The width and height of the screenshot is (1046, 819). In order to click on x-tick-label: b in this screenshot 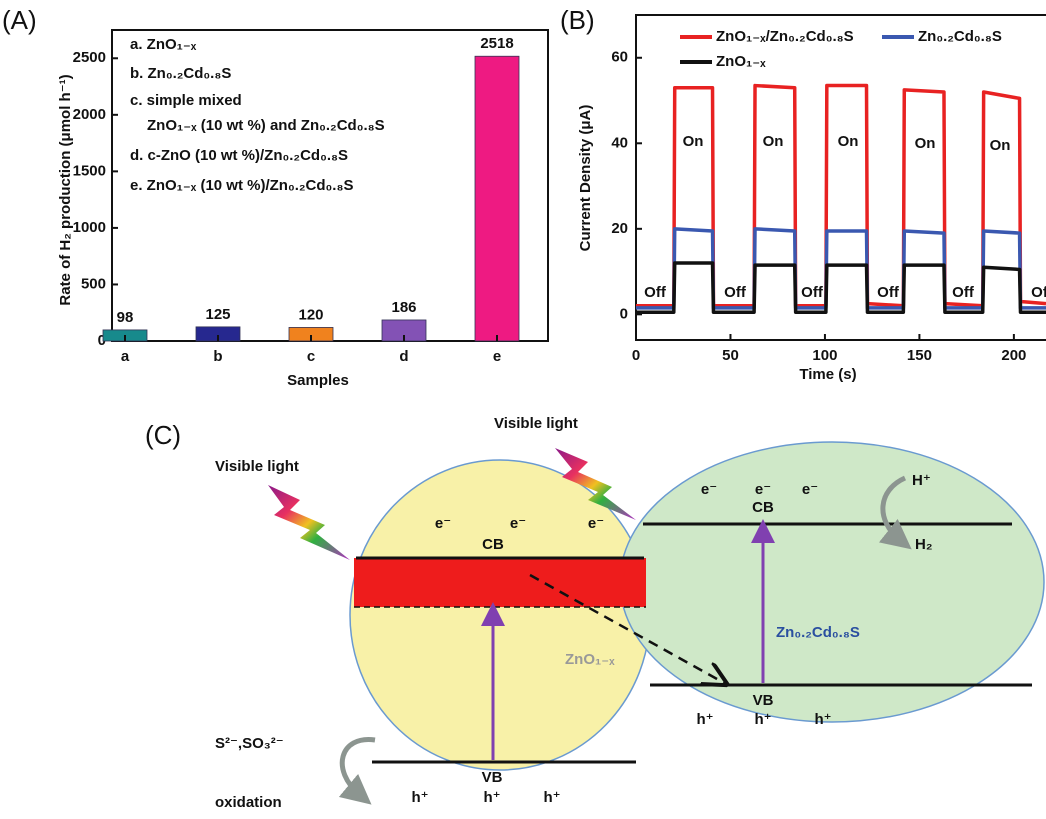, I will do `click(217, 356)`.